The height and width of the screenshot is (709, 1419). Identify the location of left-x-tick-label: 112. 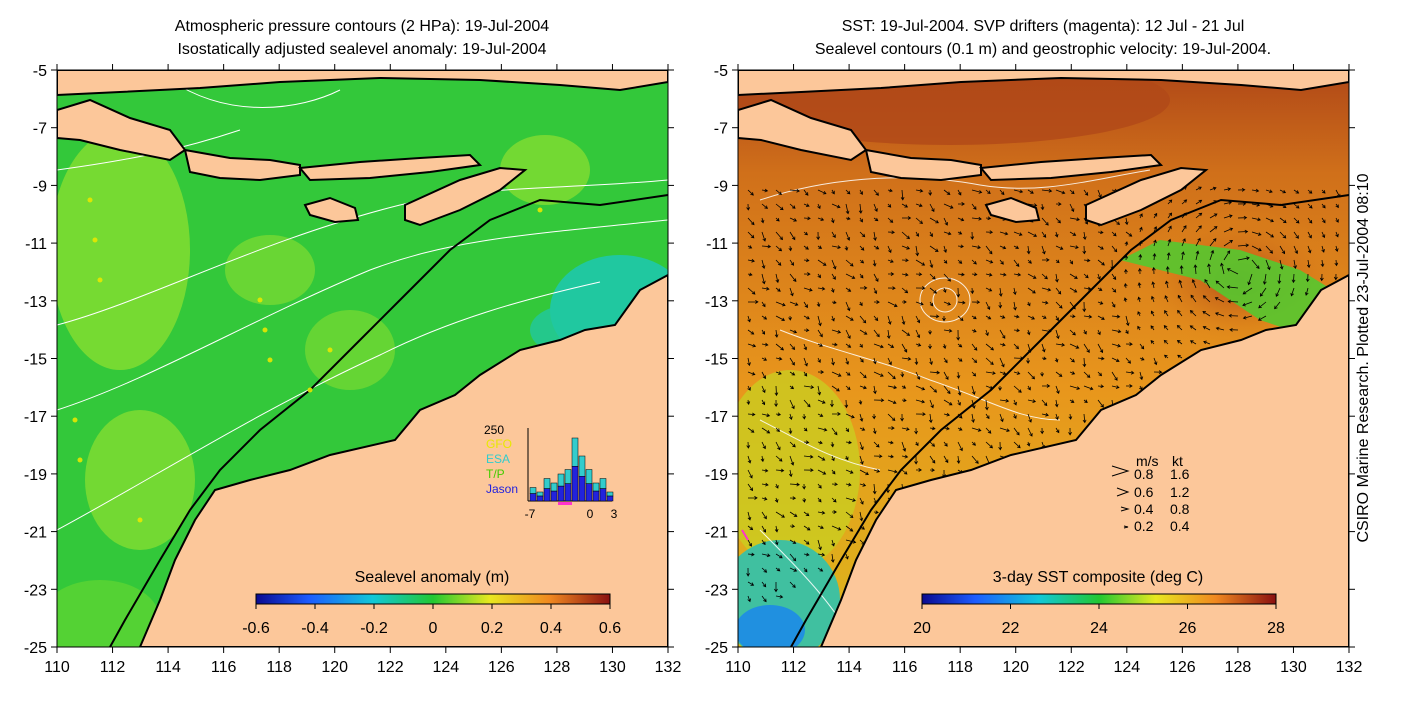
(113, 667).